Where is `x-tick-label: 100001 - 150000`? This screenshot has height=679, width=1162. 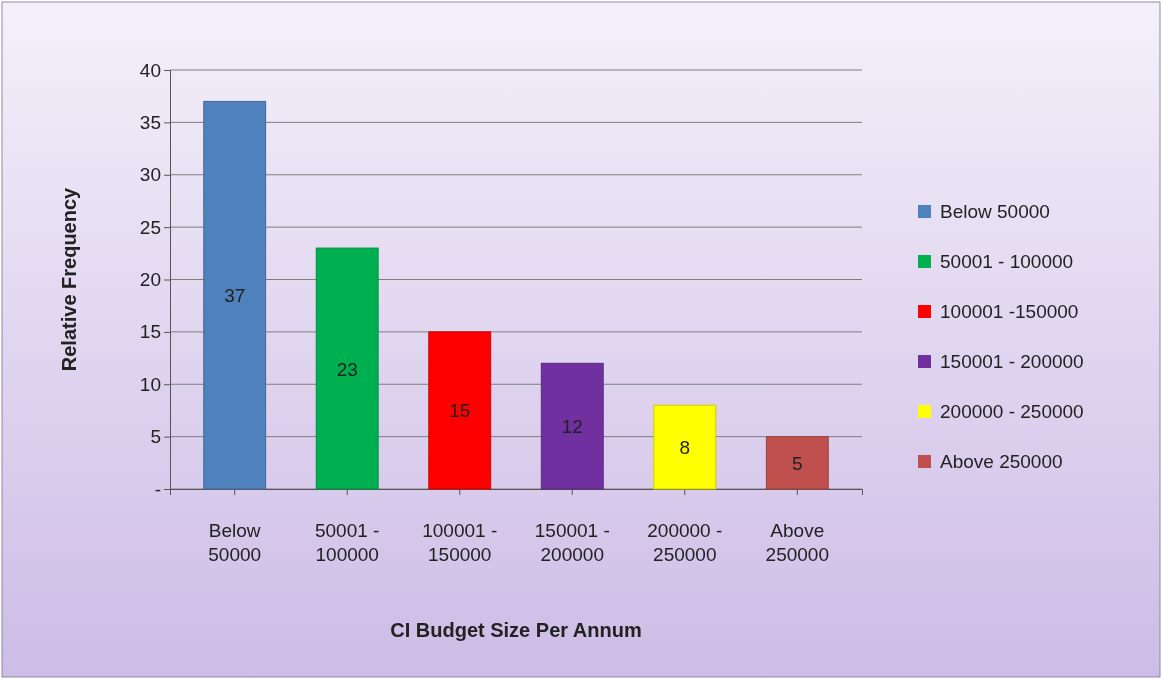
x-tick-label: 100001 - 150000 is located at coordinates (460, 542).